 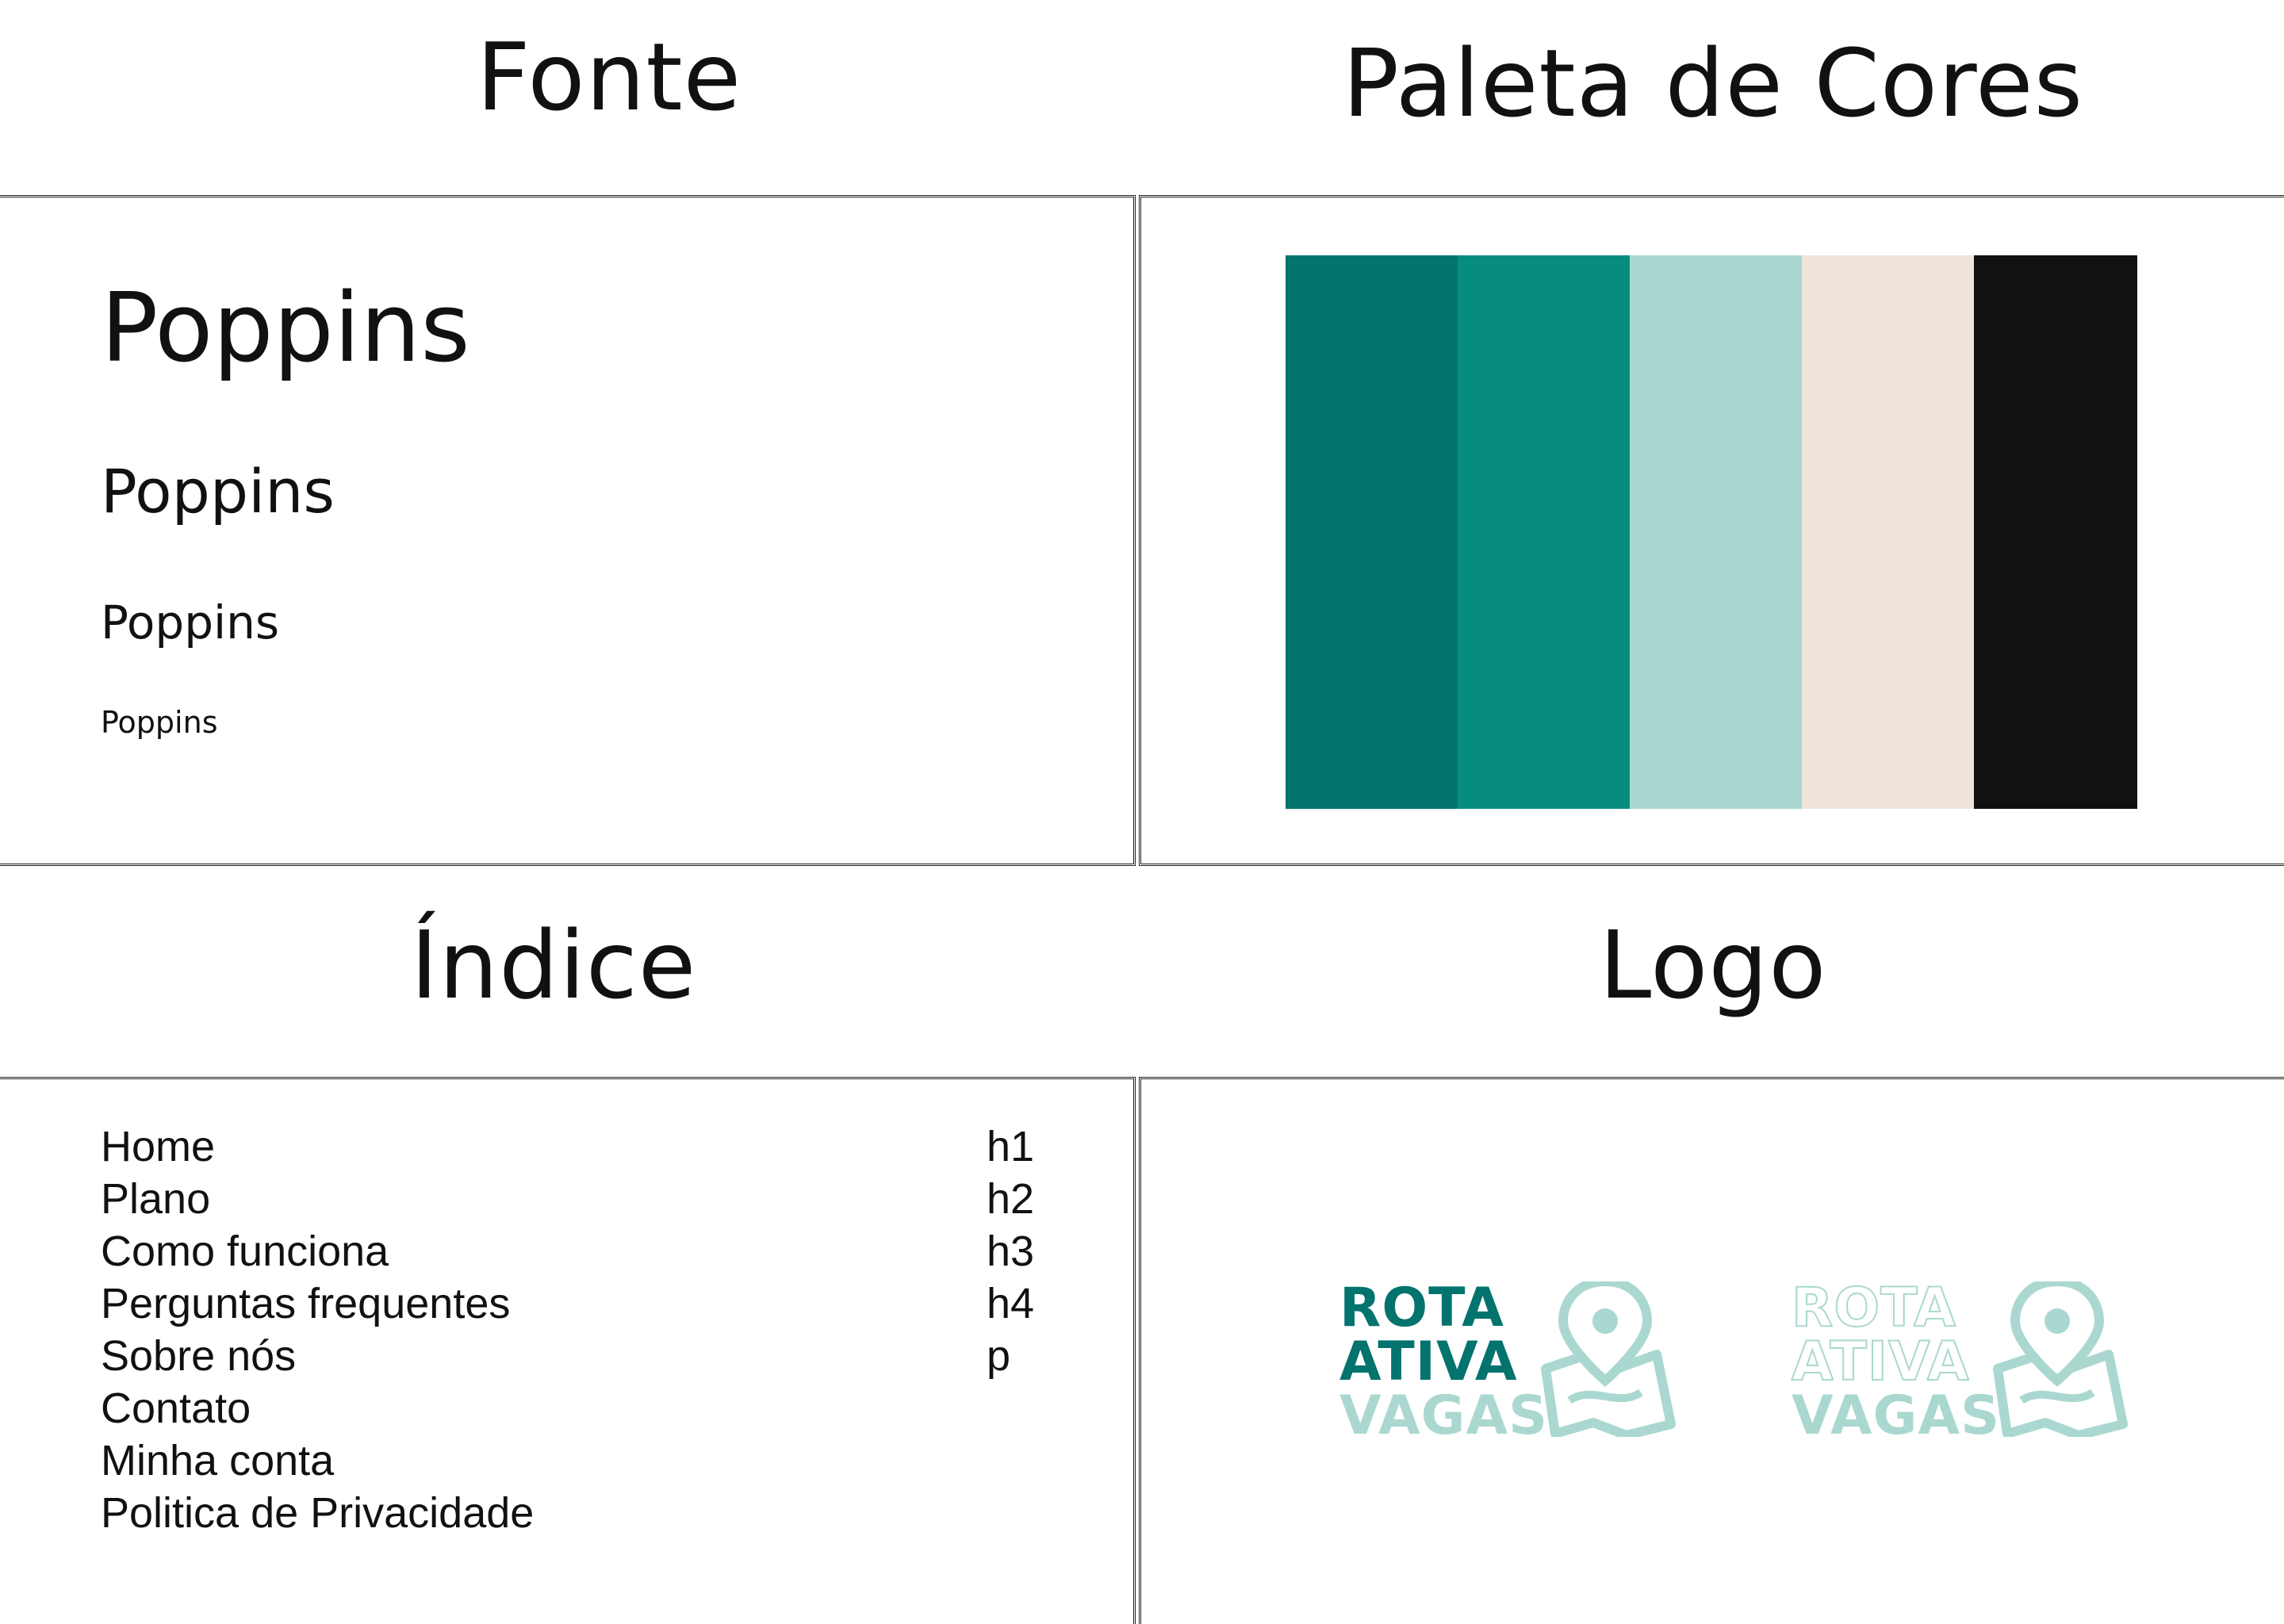 I want to click on logo-wordmark-outline: ROTA ATIVA VAGAS, so click(x=1896, y=1362).